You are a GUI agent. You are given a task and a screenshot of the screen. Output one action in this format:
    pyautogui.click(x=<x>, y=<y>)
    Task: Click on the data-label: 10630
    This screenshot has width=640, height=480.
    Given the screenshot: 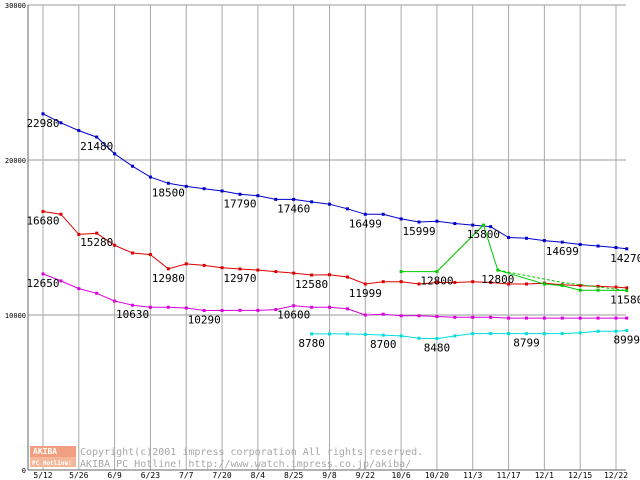 What is the action you would take?
    pyautogui.click(x=132, y=314)
    